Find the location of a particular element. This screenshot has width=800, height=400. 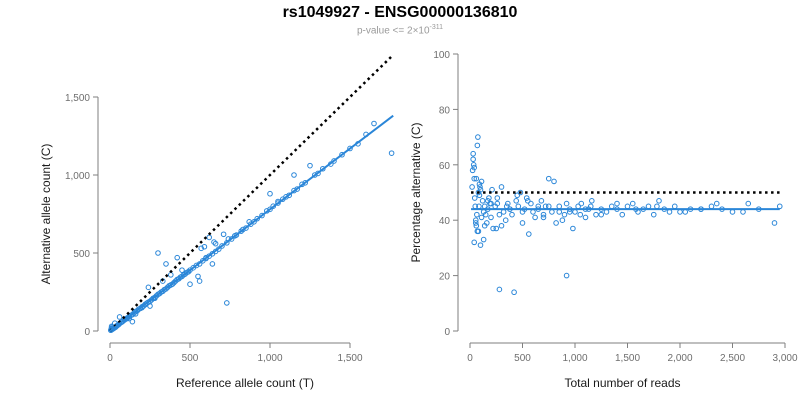

right-x-tick-label: 1,000 is located at coordinates (574, 358).